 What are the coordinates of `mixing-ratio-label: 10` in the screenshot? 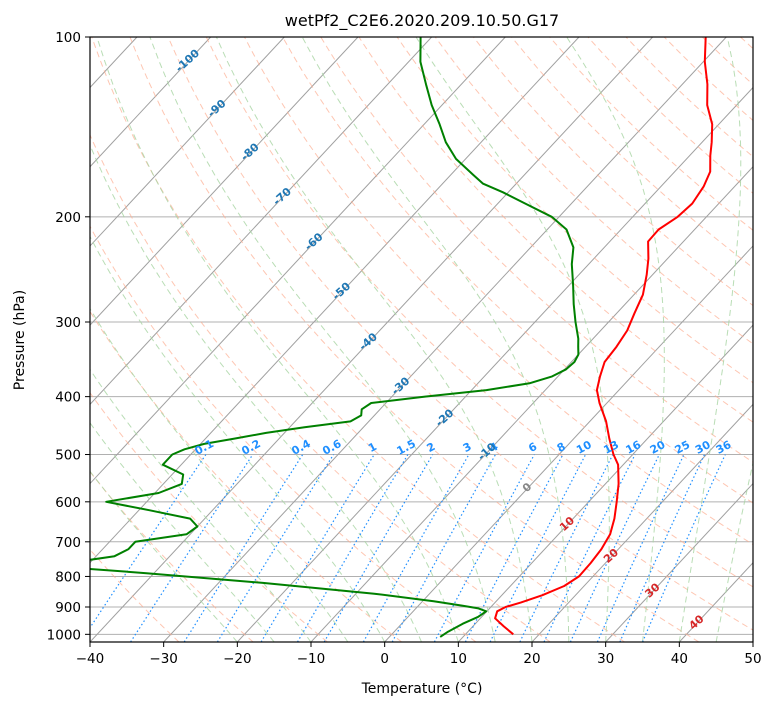 It's located at (584, 447).